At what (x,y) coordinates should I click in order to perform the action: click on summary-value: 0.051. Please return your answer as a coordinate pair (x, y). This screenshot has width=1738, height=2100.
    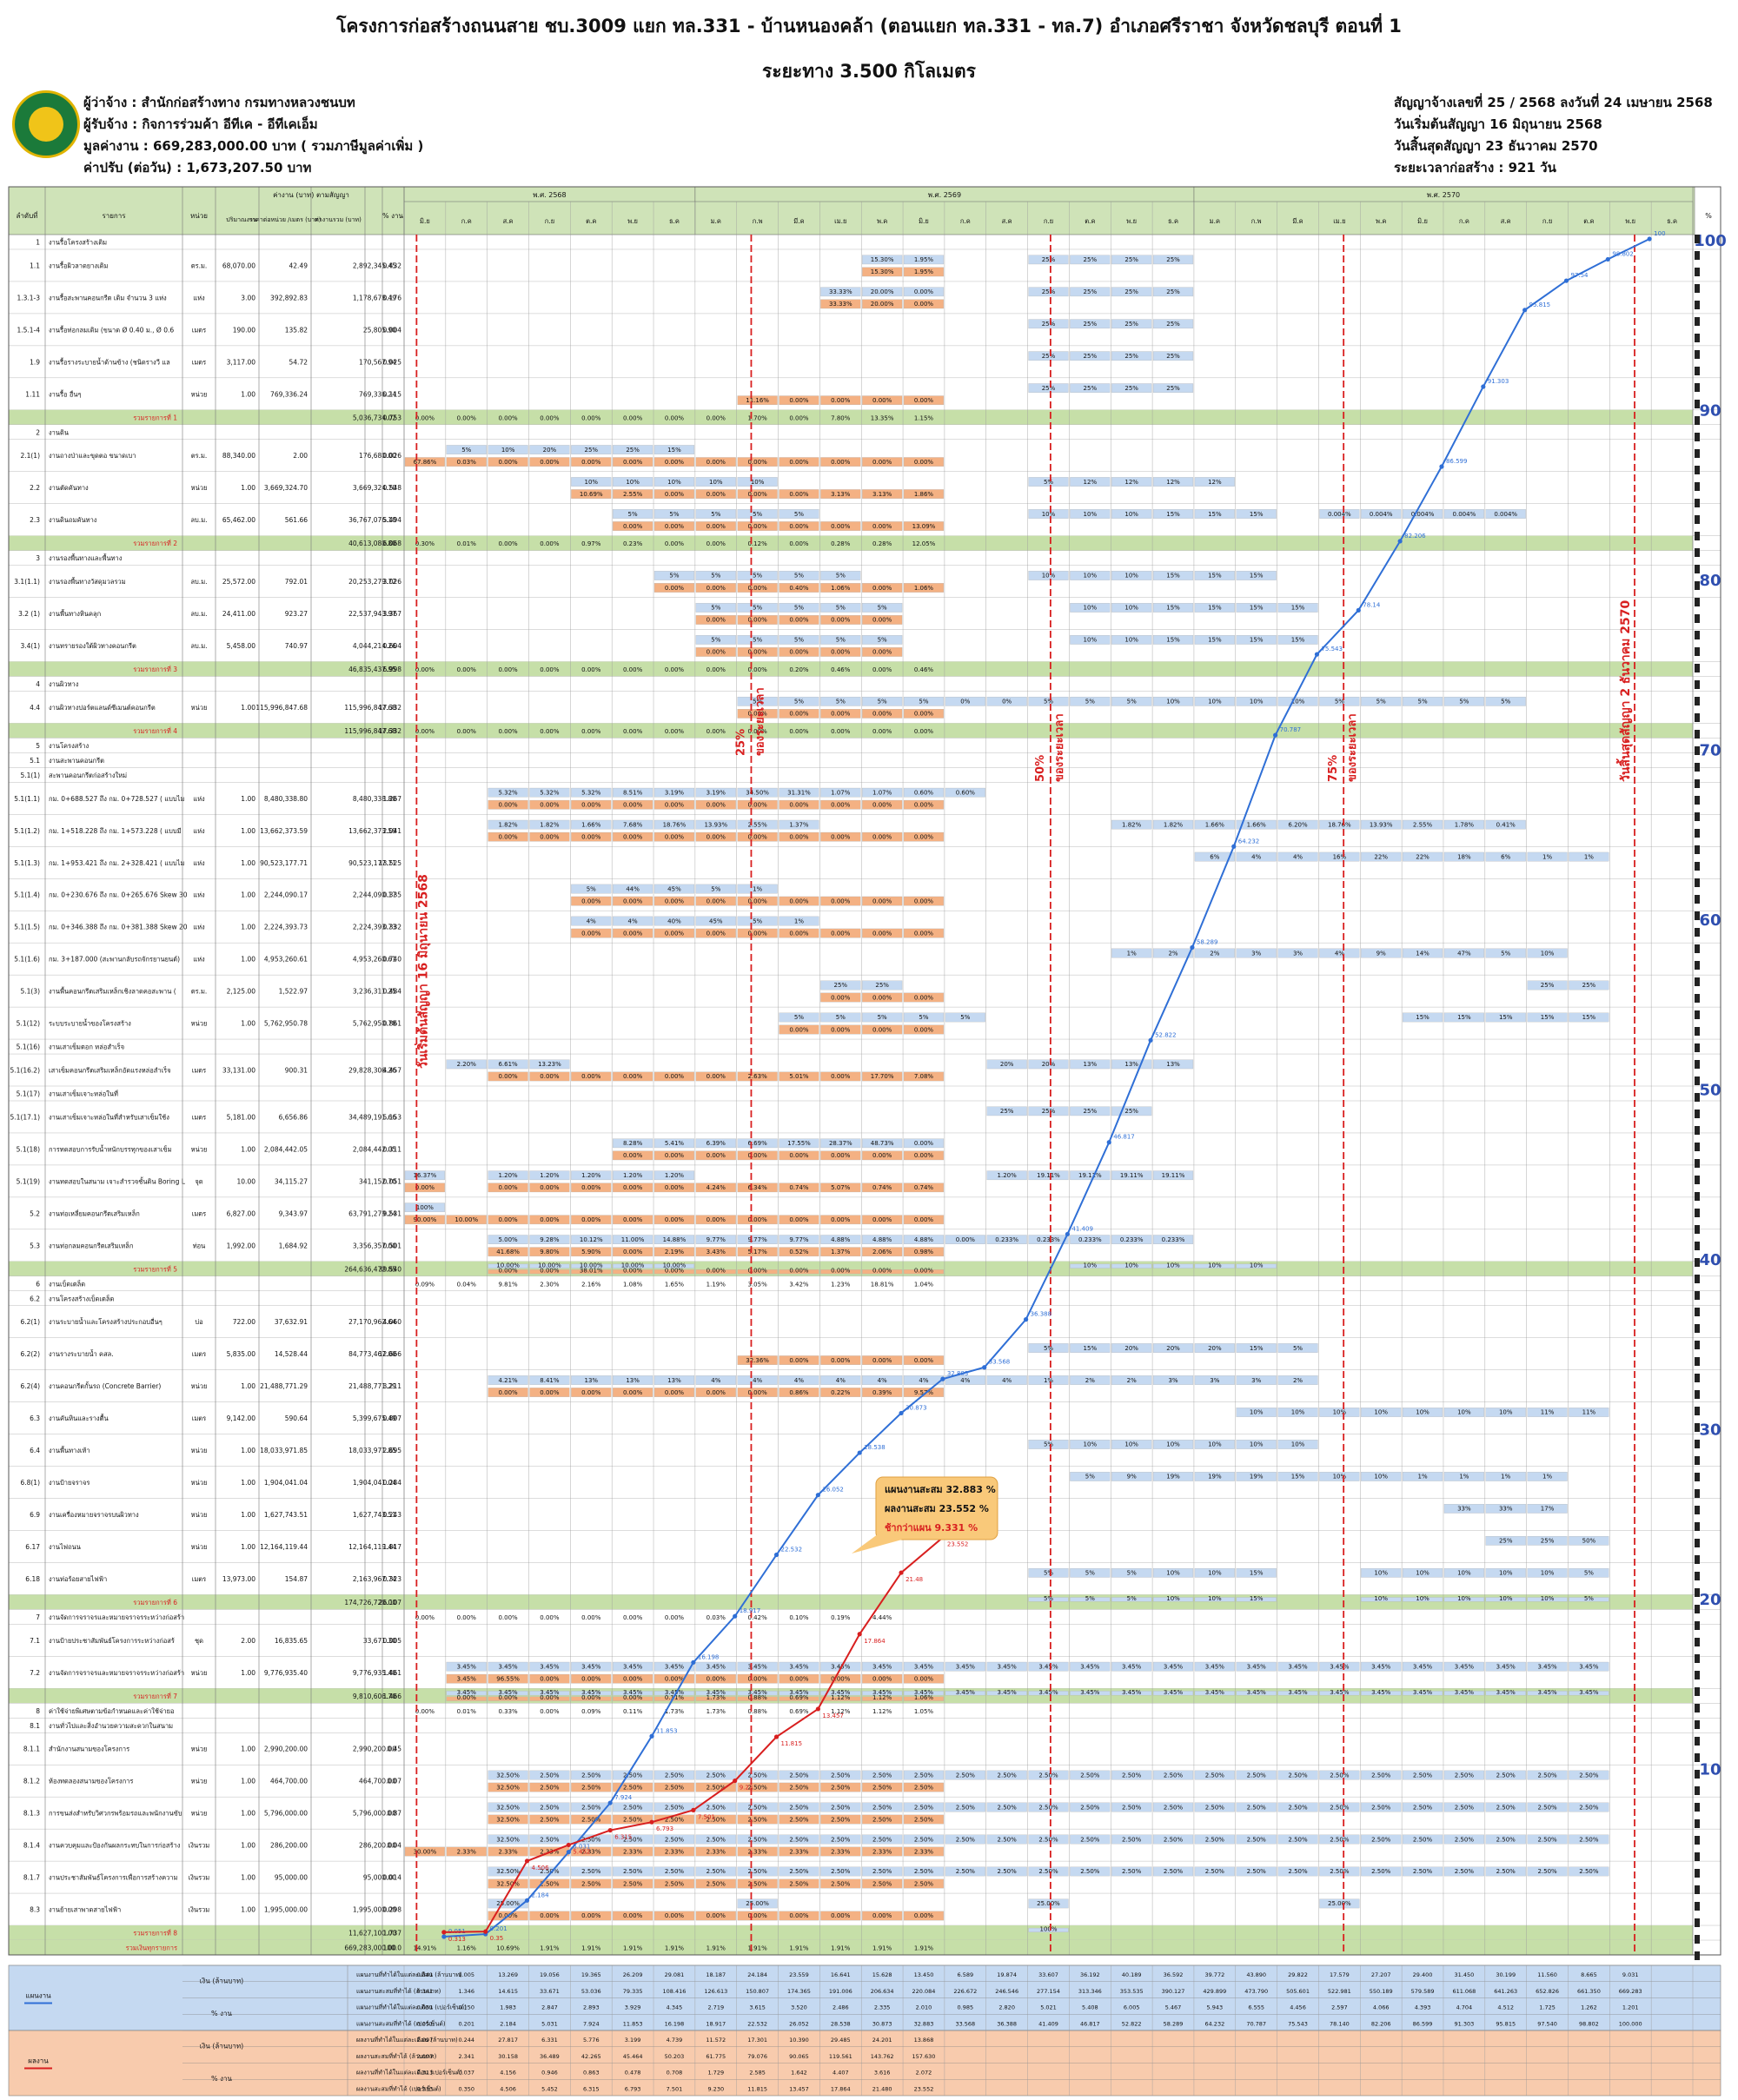
    Looking at the image, I should click on (425, 2023).